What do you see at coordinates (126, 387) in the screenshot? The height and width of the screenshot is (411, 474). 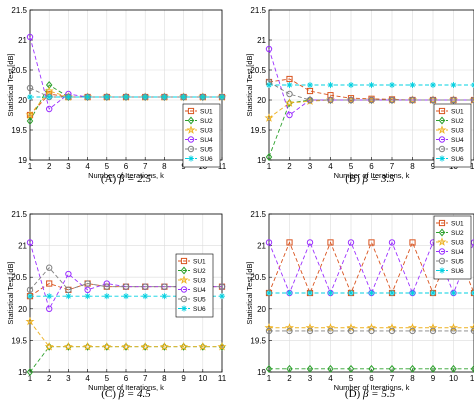 I see `x-axis-label: Number of Iterations, k` at bounding box center [126, 387].